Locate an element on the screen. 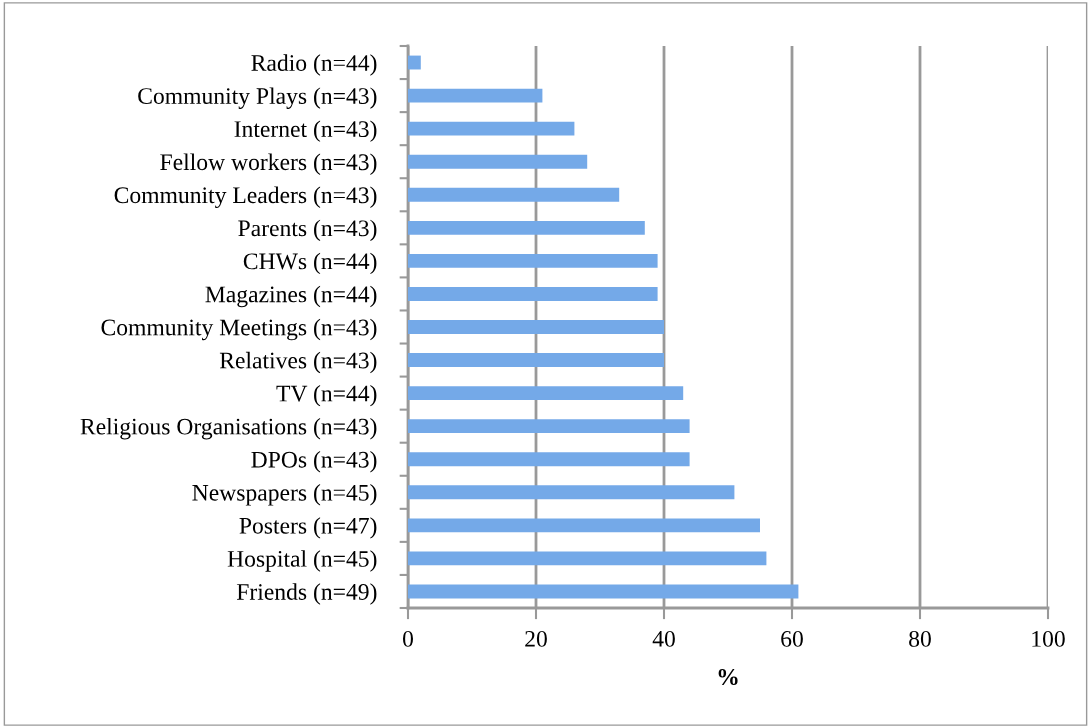 This screenshot has width=1091, height=728. y-tick-label: Parents (n=43) is located at coordinates (307, 230).